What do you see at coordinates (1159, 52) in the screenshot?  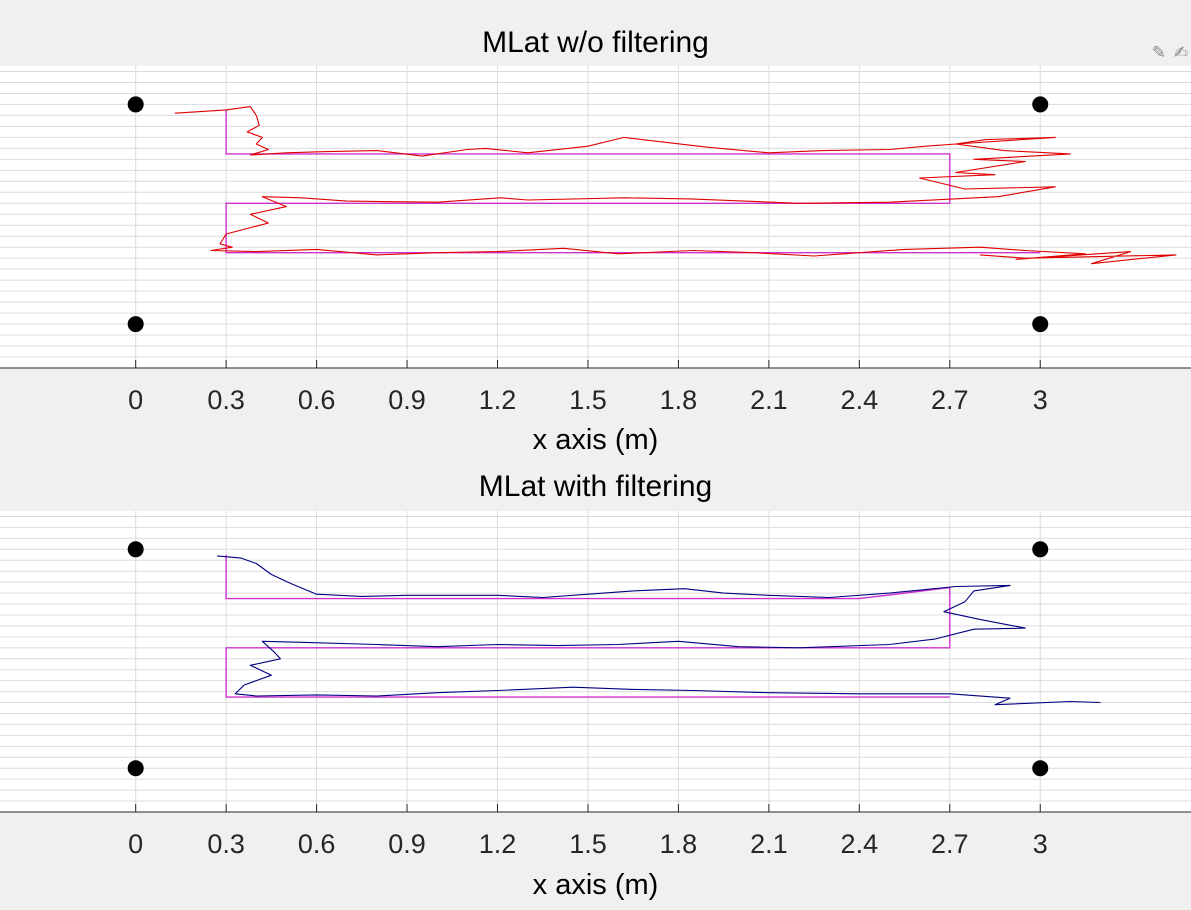 I see `edit-plot-icon: ✎` at bounding box center [1159, 52].